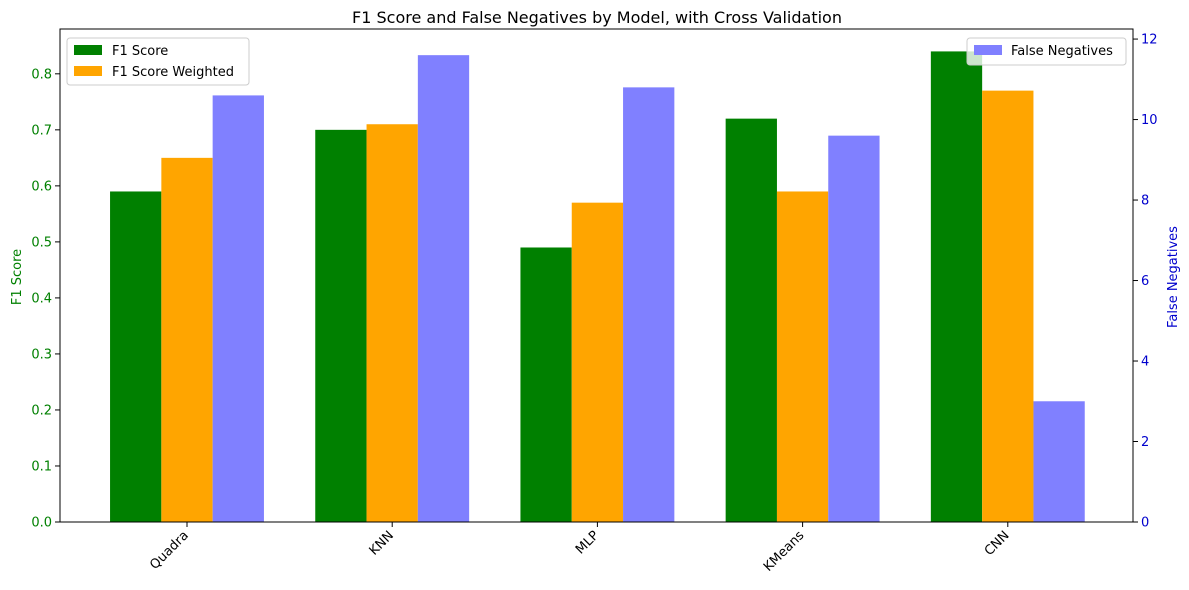  I want to click on left-tick-label: 0.6, so click(41, 186).